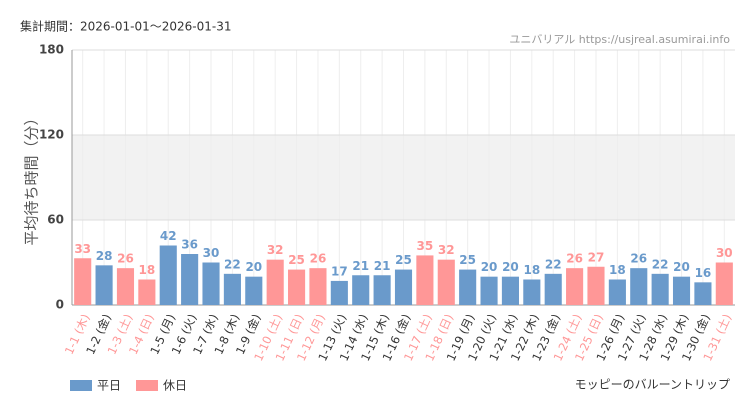 This screenshot has width=750, height=410. I want to click on legend-label: 休日, so click(175, 386).